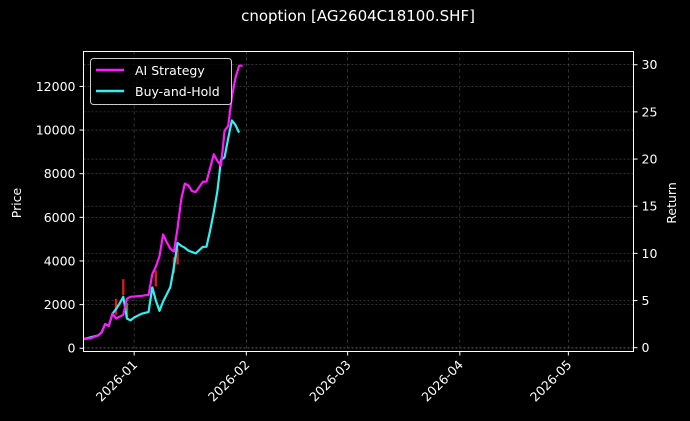  What do you see at coordinates (170, 70) in the screenshot?
I see `legend-ai-label: AI Strategy` at bounding box center [170, 70].